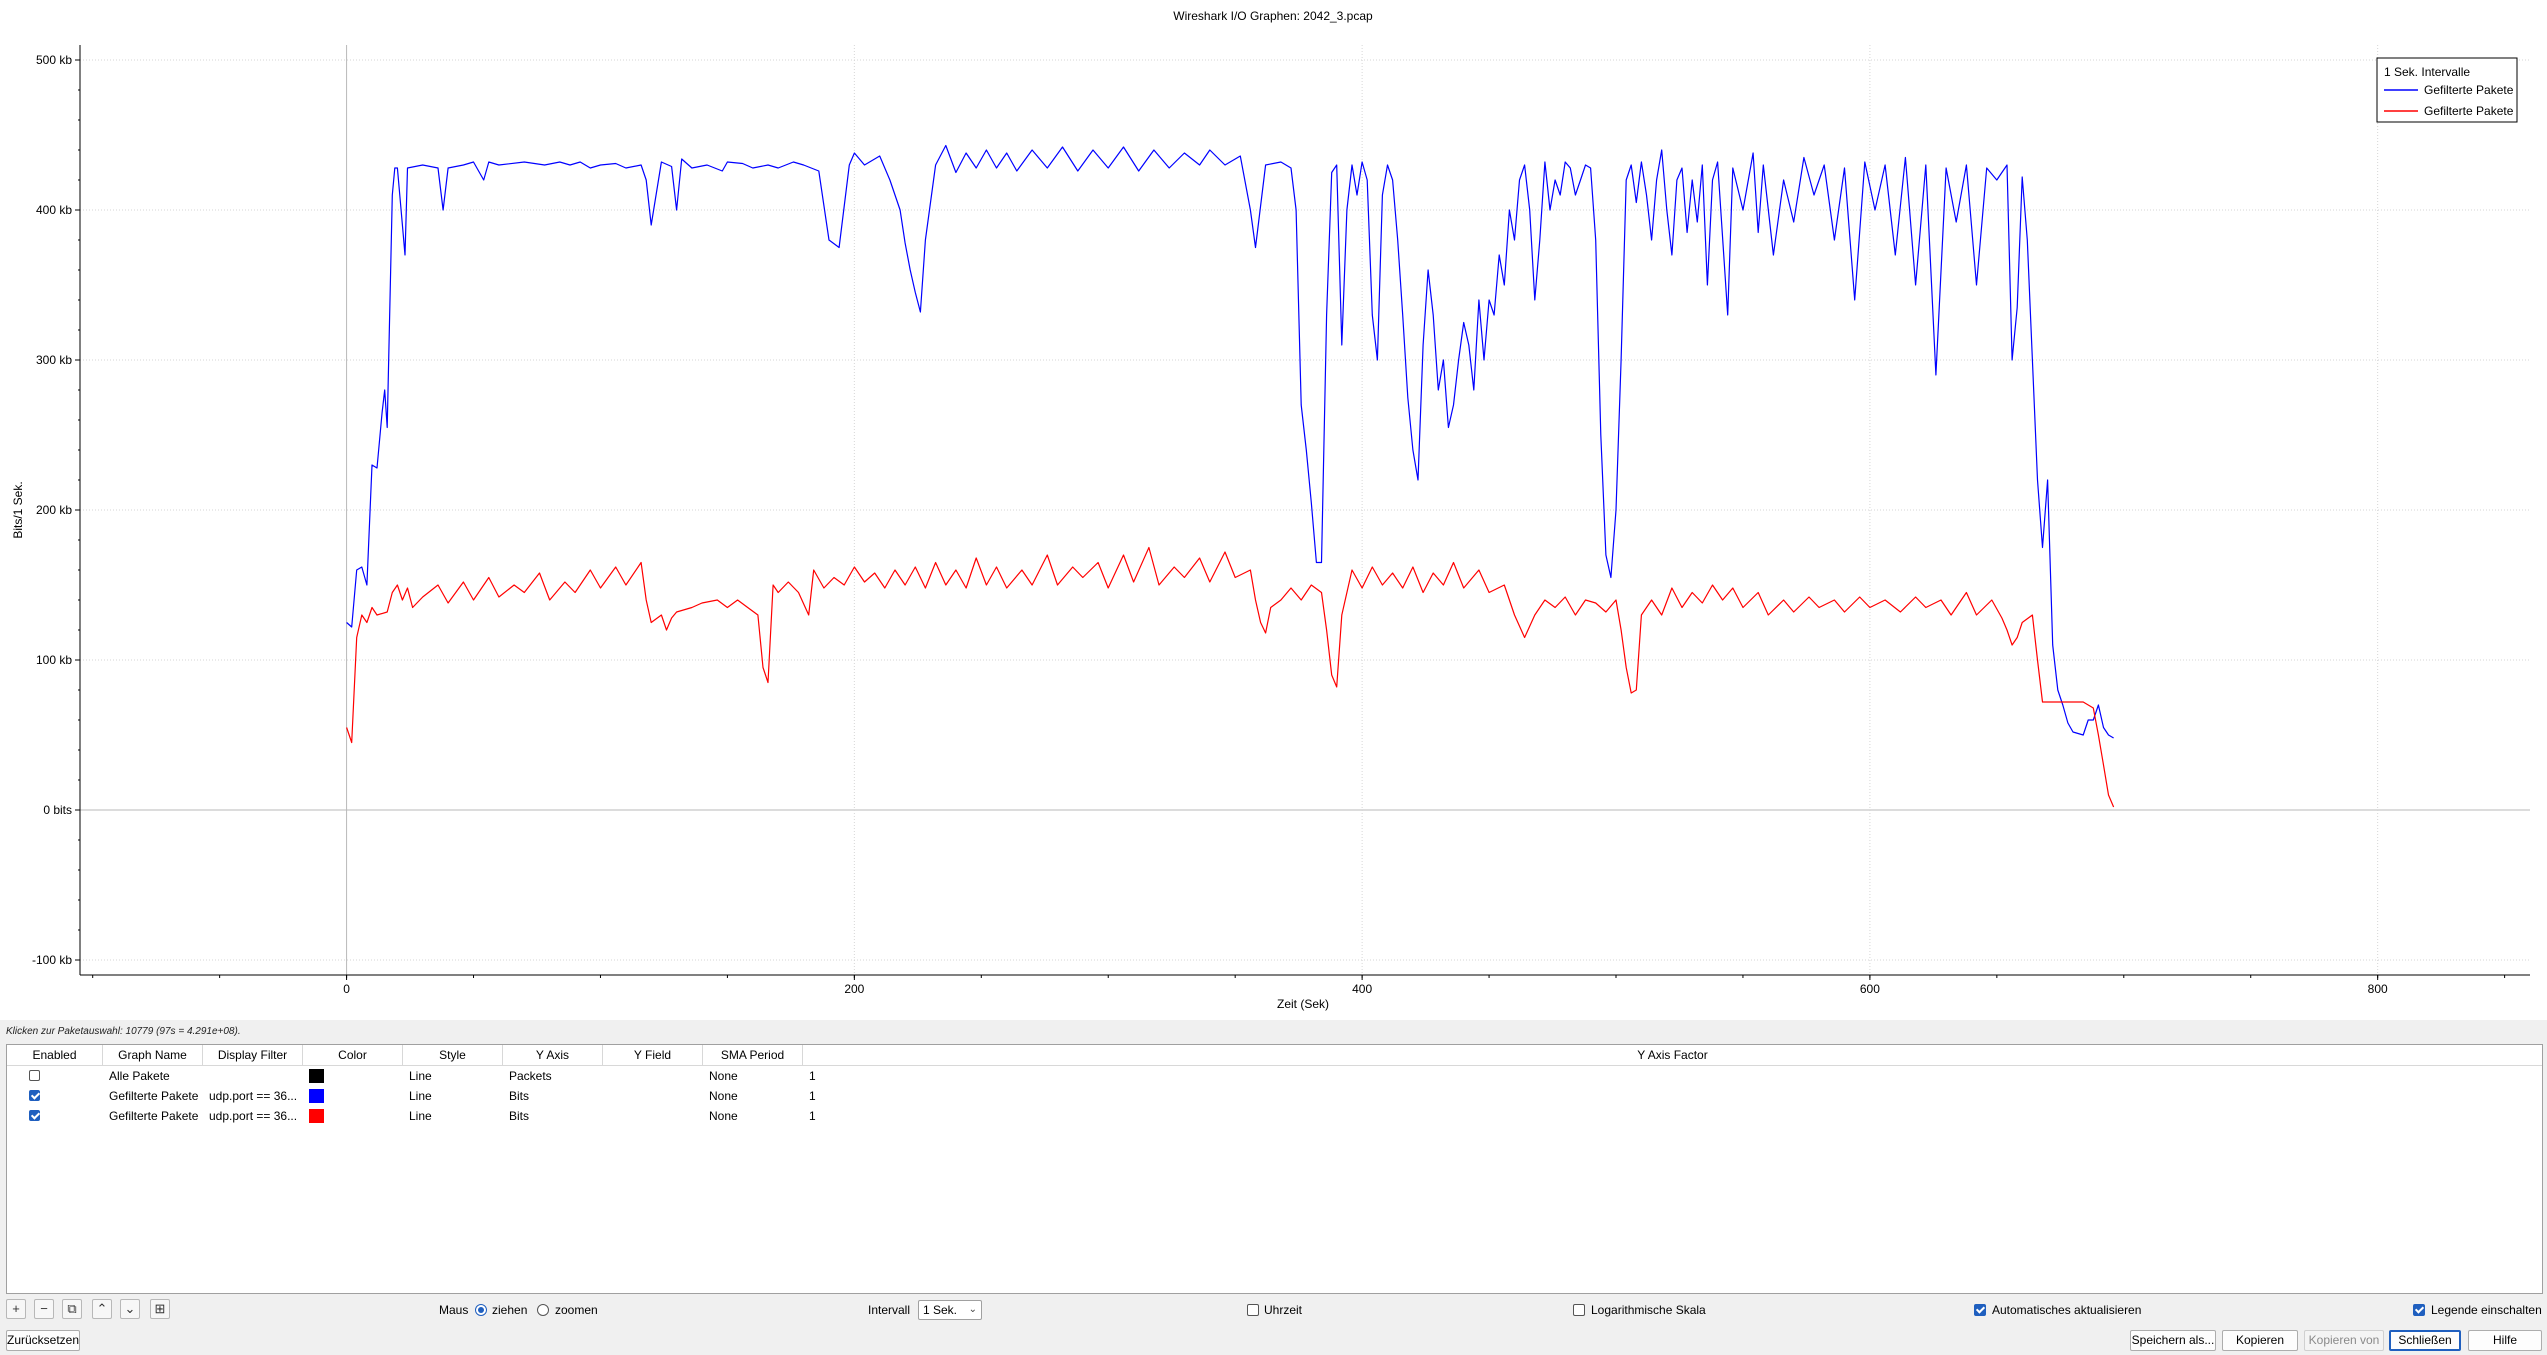 Image resolution: width=2547 pixels, height=1355 pixels. What do you see at coordinates (346, 989) in the screenshot?
I see `x-tick-label: 0` at bounding box center [346, 989].